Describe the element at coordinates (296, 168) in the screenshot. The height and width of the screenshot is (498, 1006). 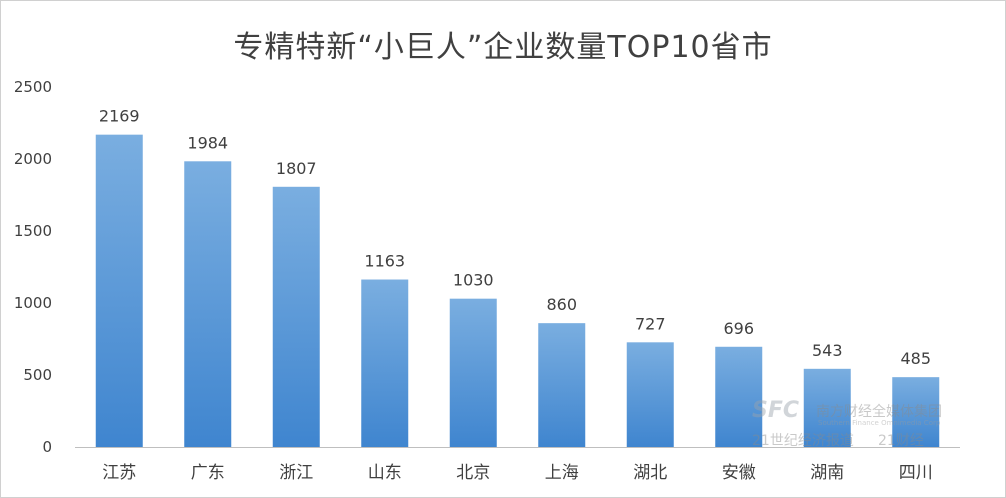
I see `data-label: 1807` at that location.